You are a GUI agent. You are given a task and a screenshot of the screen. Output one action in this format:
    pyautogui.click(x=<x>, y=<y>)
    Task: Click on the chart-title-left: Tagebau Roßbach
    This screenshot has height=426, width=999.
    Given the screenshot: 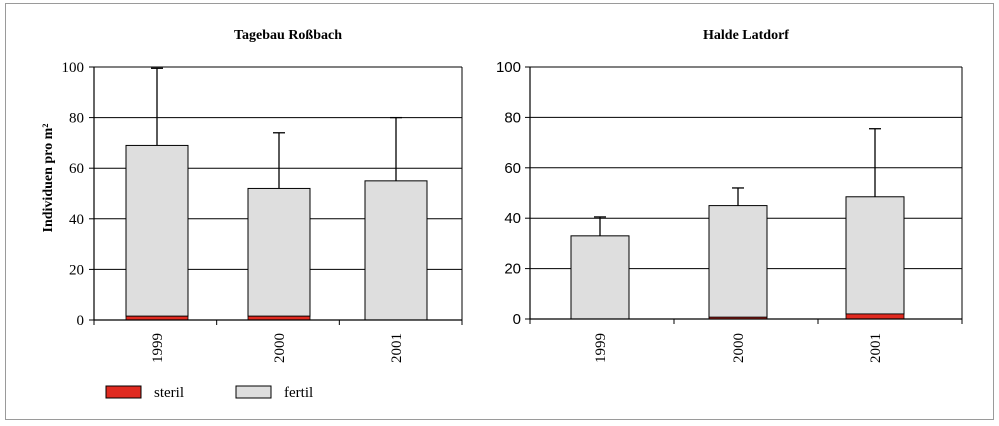 What is the action you would take?
    pyautogui.click(x=288, y=35)
    